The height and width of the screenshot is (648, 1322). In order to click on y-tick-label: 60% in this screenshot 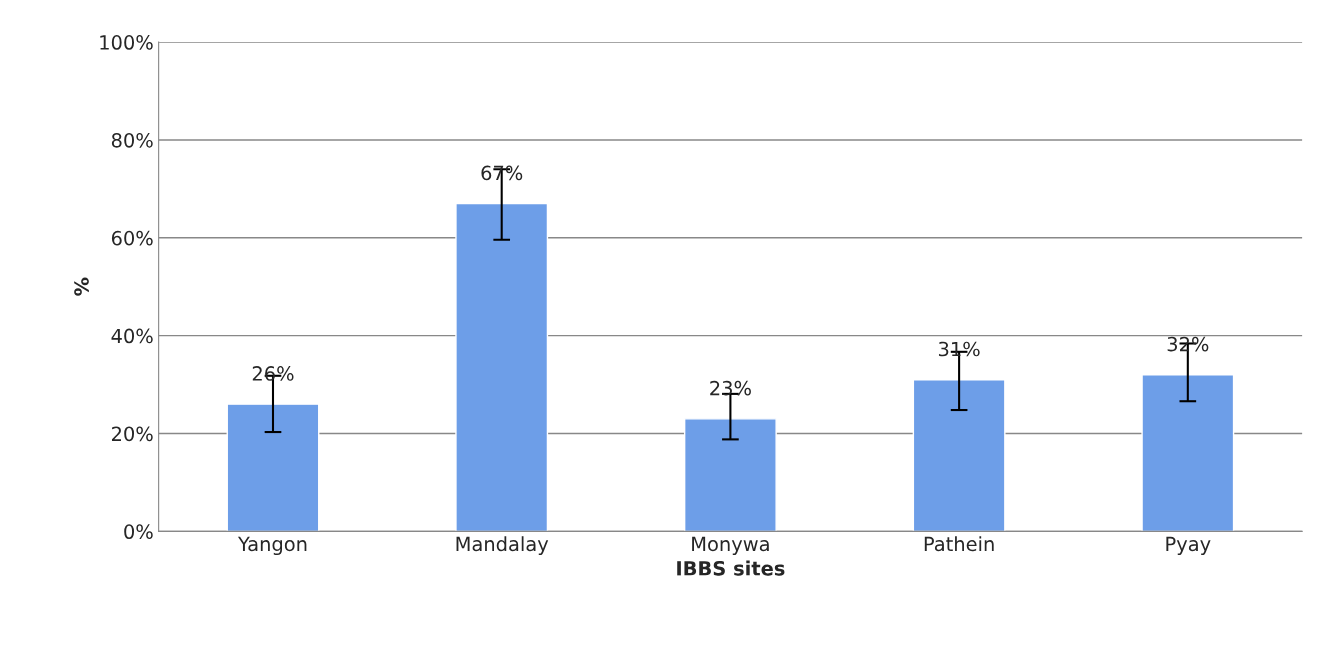, I will do `click(132, 238)`.